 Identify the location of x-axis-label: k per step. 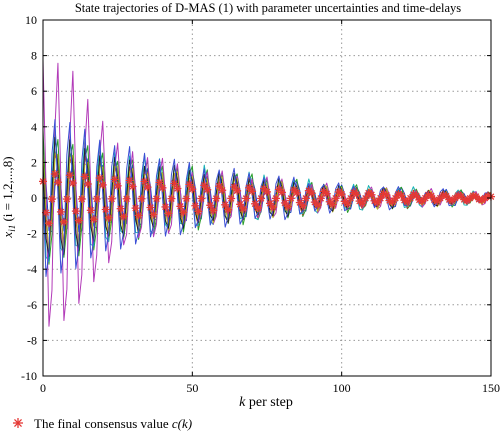
(266, 402).